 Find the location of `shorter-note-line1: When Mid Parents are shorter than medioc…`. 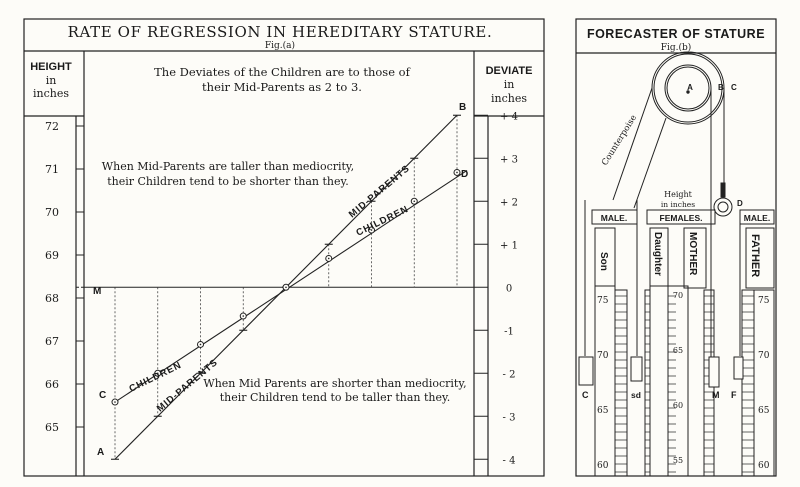

shorter-note-line1: When Mid Parents are shorter than medioc… is located at coordinates (334, 383).